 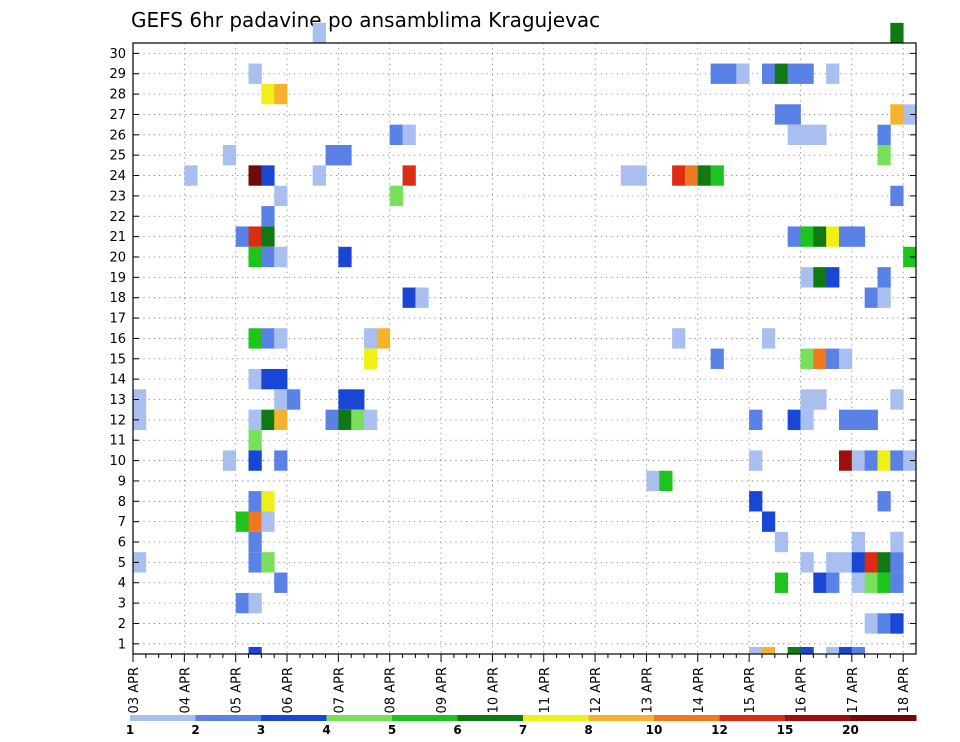 What do you see at coordinates (122, 644) in the screenshot?
I see `y-tick-label: 1` at bounding box center [122, 644].